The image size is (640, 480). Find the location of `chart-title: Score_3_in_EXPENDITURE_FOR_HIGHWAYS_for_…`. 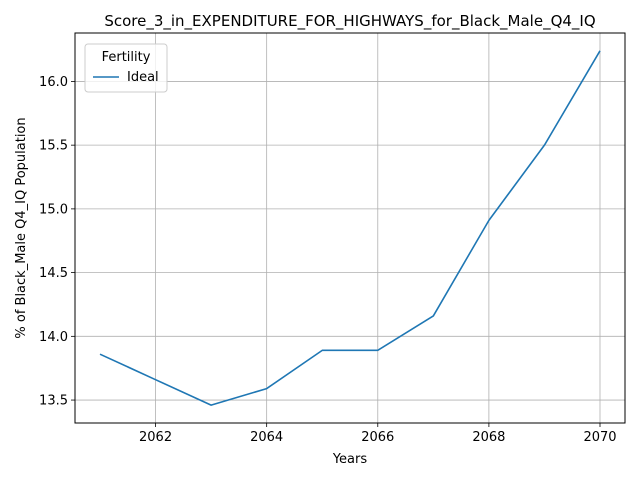

chart-title: Score_3_in_EXPENDITURE_FOR_HIGHWAYS_for_… is located at coordinates (349, 21).